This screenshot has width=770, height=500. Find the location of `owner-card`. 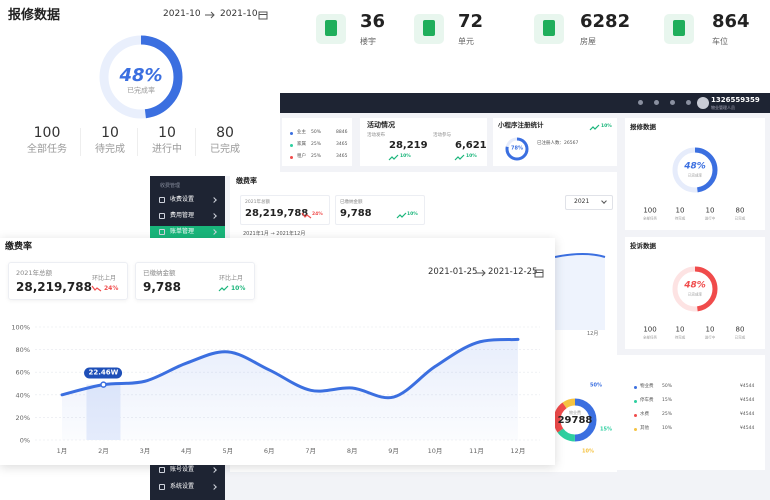

owner-card is located at coordinates (317, 142).